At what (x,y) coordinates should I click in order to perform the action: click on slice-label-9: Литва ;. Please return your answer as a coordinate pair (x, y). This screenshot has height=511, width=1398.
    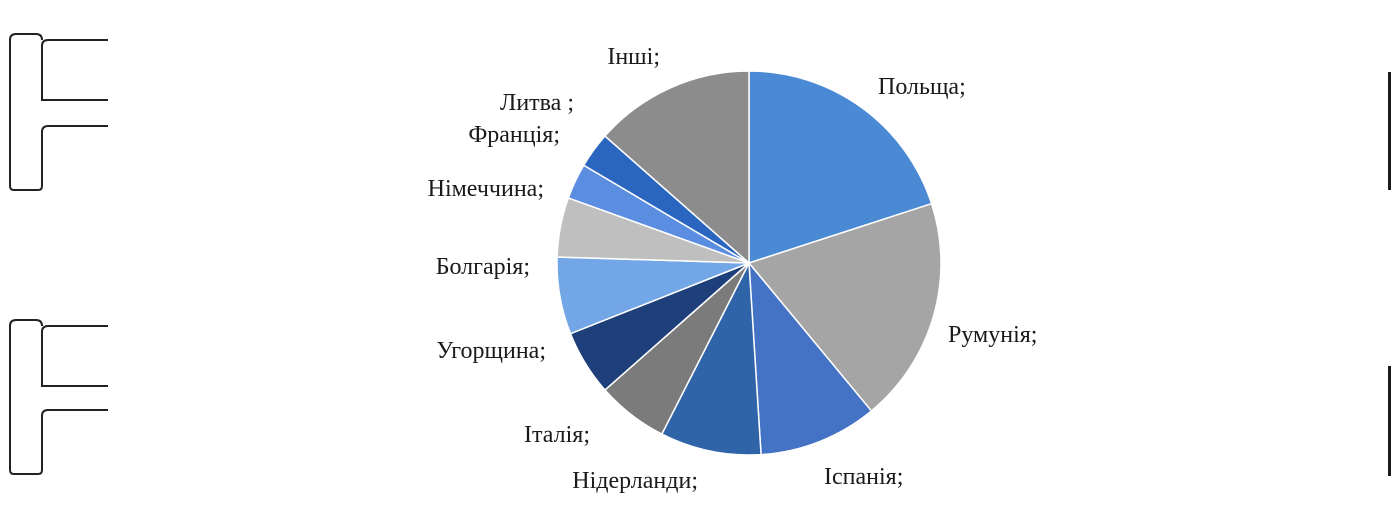
    Looking at the image, I should click on (537, 103).